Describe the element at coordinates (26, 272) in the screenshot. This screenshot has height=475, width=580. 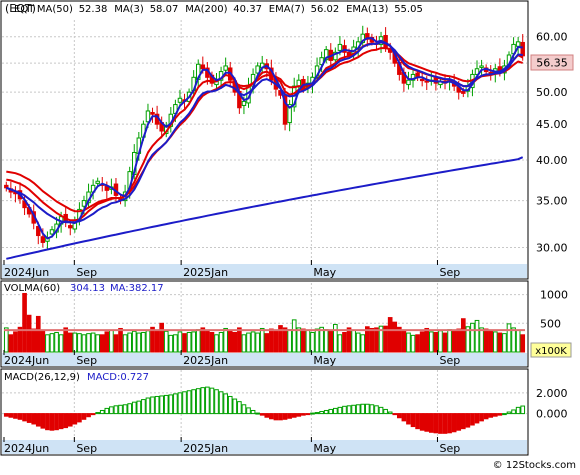
I see `date-label: 2024Jun` at that location.